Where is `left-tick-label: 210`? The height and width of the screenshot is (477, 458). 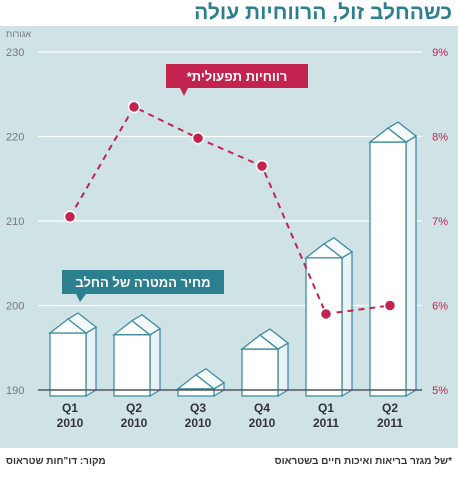 left-tick-label: 210 is located at coordinates (15, 222).